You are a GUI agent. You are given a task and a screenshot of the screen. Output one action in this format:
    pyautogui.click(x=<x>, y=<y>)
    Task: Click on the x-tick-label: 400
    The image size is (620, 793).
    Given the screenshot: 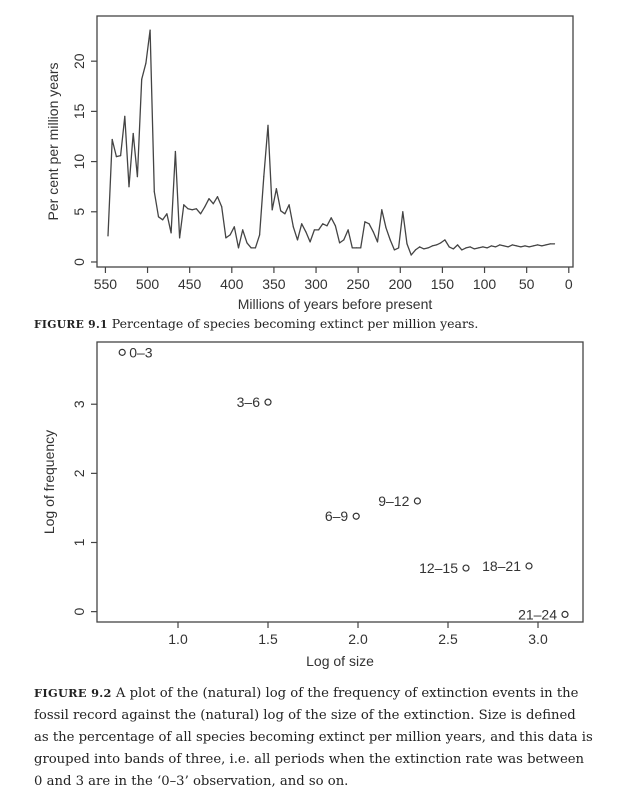 What is the action you would take?
    pyautogui.click(x=232, y=284)
    